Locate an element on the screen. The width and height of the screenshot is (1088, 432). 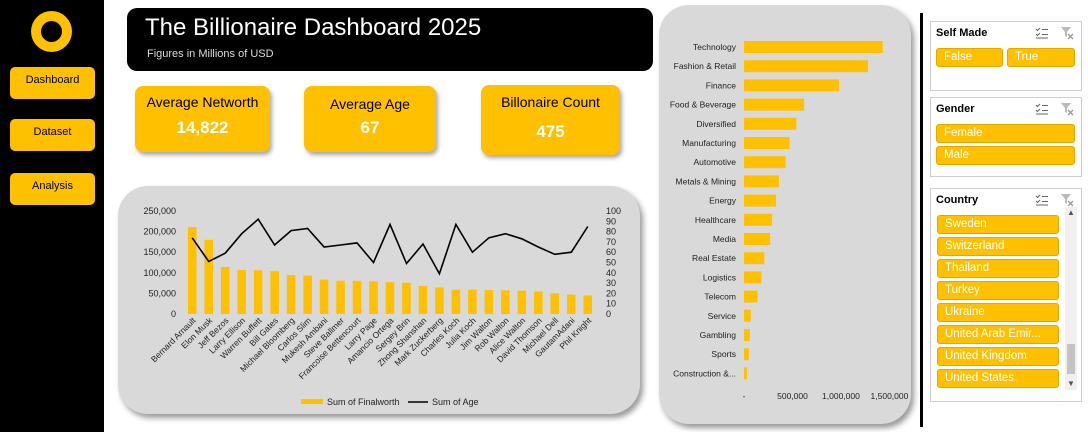
dashboard-button: Dashboard is located at coordinates (52, 83).